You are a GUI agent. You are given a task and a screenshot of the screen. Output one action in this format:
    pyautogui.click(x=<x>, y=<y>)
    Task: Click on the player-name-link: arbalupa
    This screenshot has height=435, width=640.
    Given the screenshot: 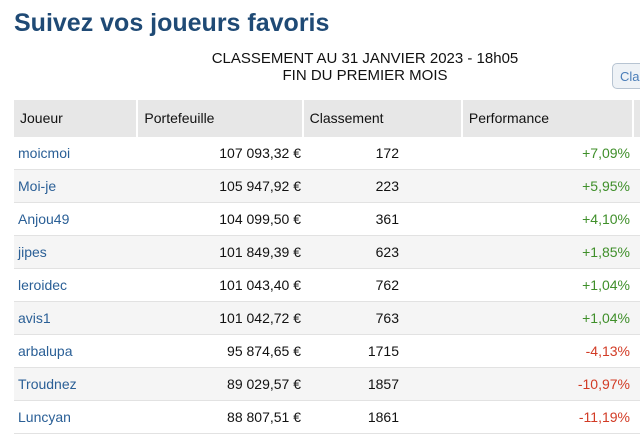 What is the action you would take?
    pyautogui.click(x=76, y=351)
    